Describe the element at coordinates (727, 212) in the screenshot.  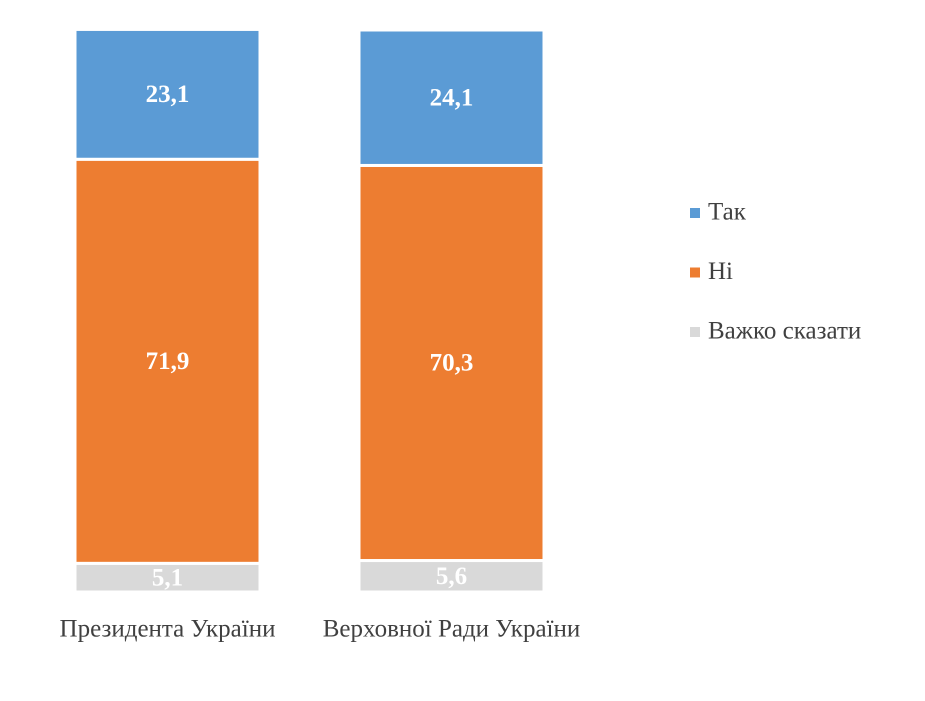
I see `legend-label: Так` at that location.